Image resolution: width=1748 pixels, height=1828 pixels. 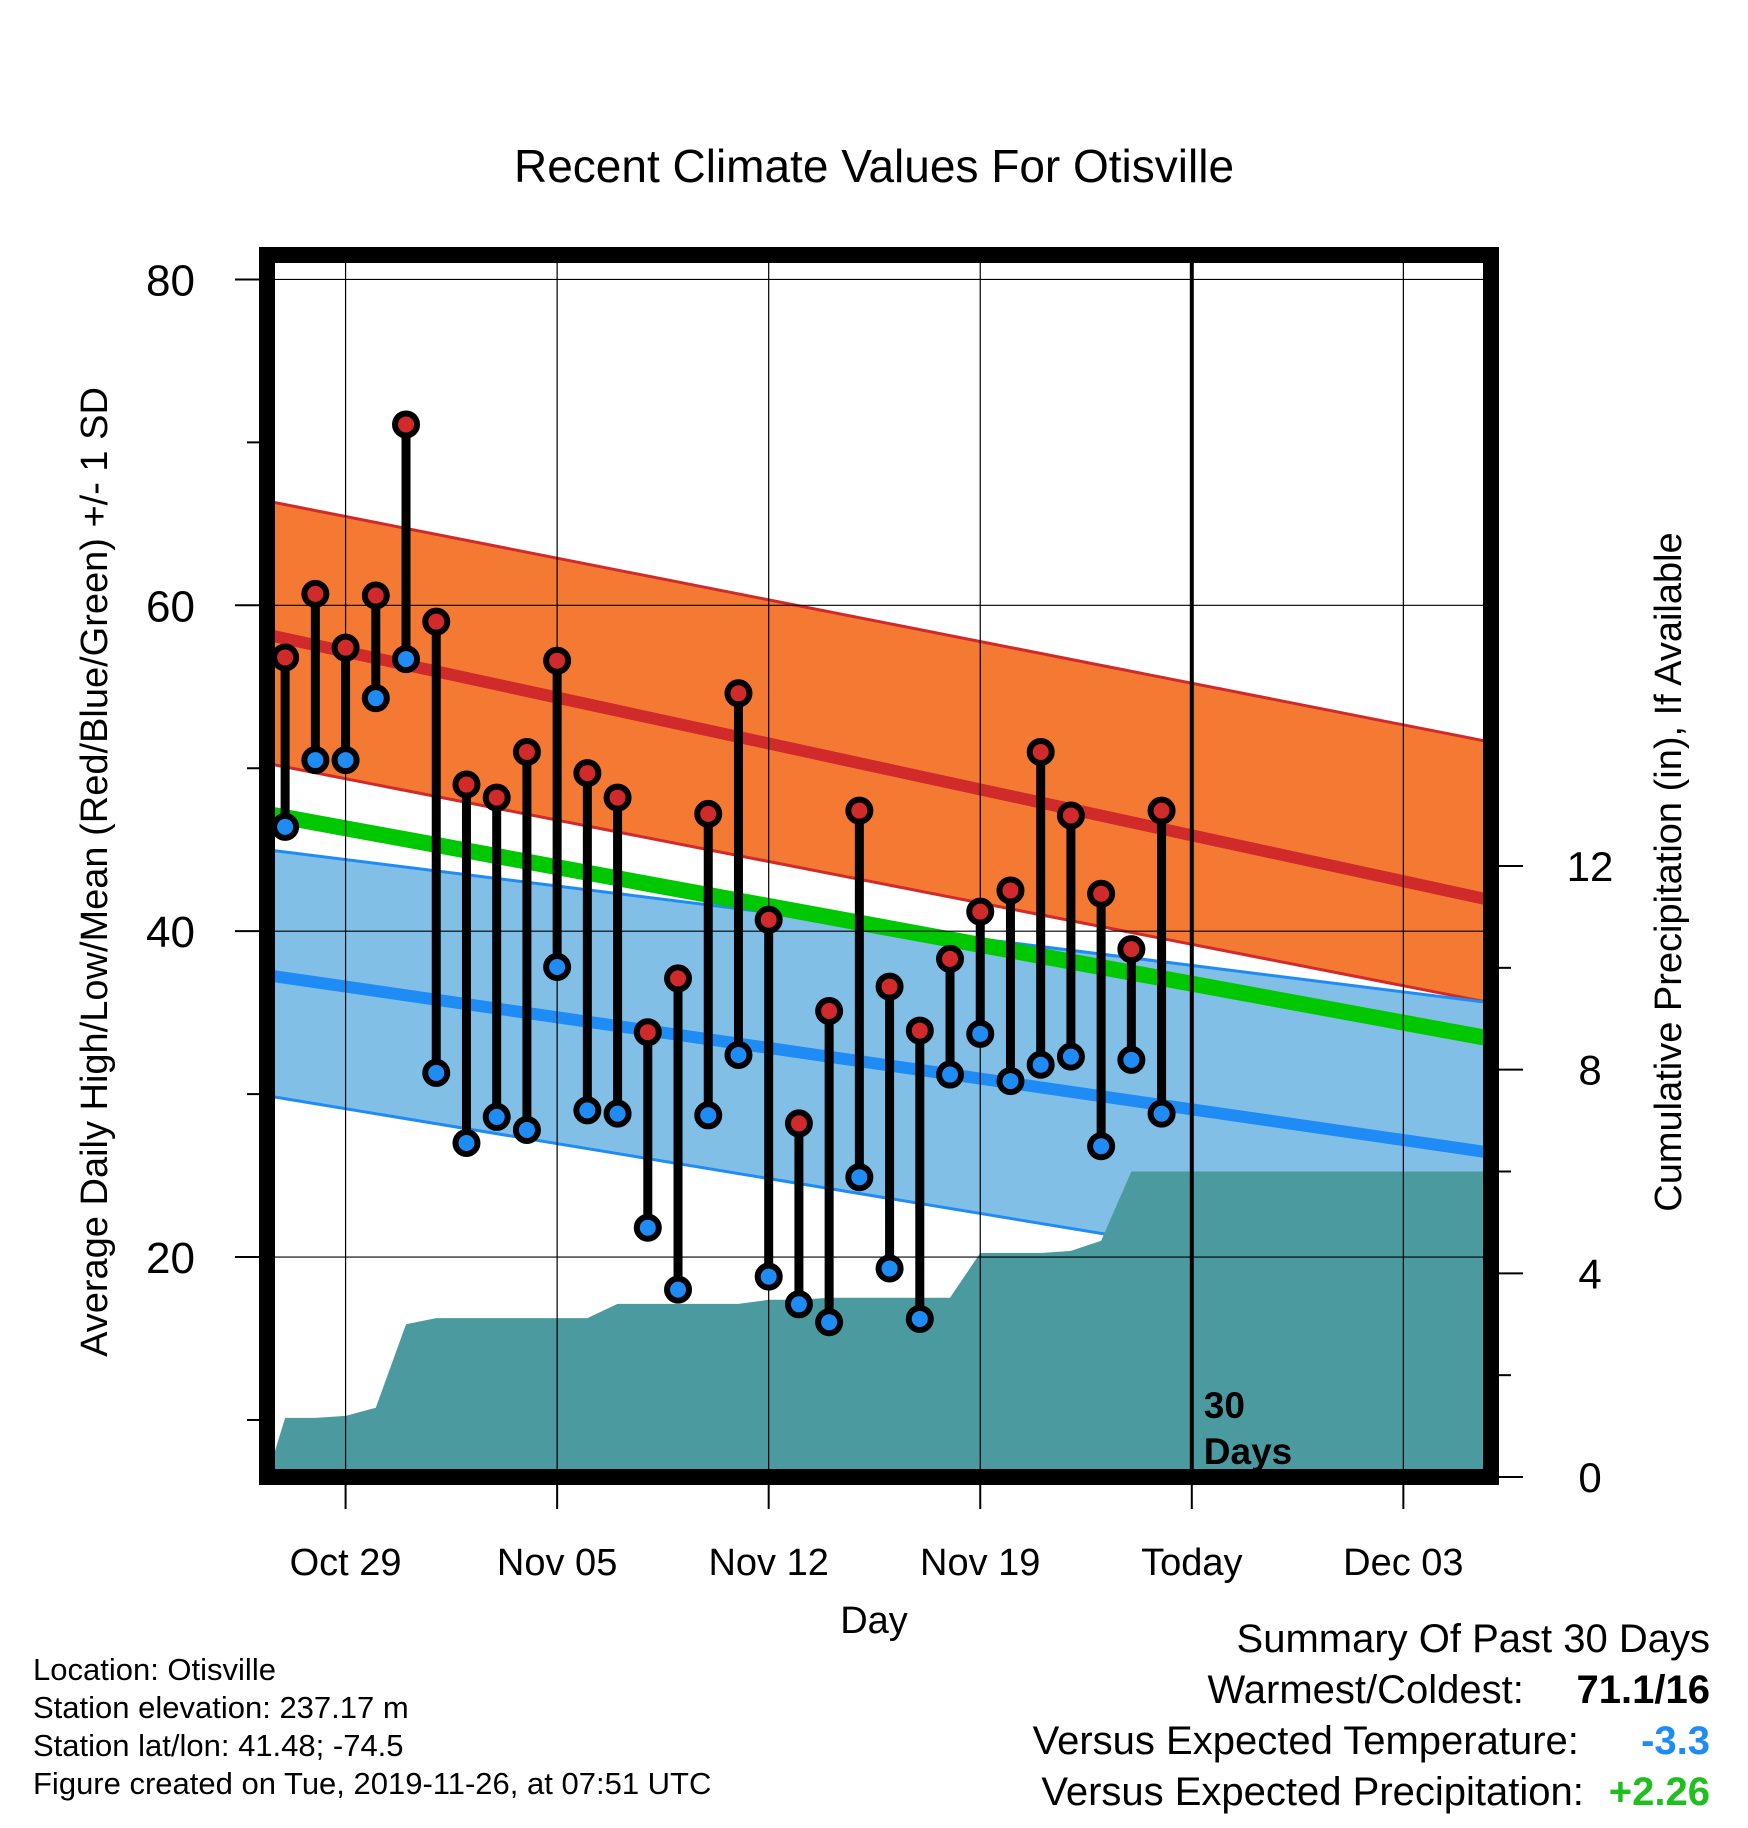 What do you see at coordinates (879, 1064) in the screenshot?
I see `low-normal-line` at bounding box center [879, 1064].